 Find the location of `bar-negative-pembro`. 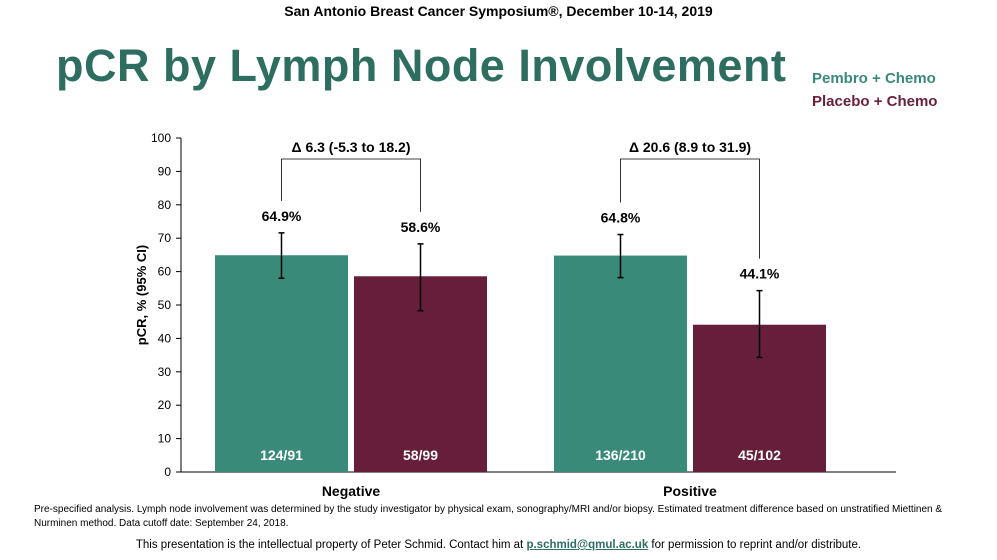

bar-negative-pembro is located at coordinates (281, 363).